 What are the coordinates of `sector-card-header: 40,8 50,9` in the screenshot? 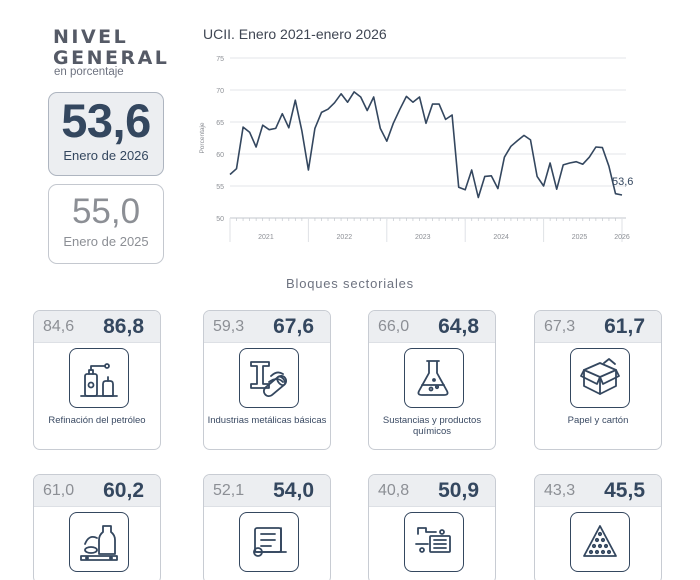 It's located at (432, 491).